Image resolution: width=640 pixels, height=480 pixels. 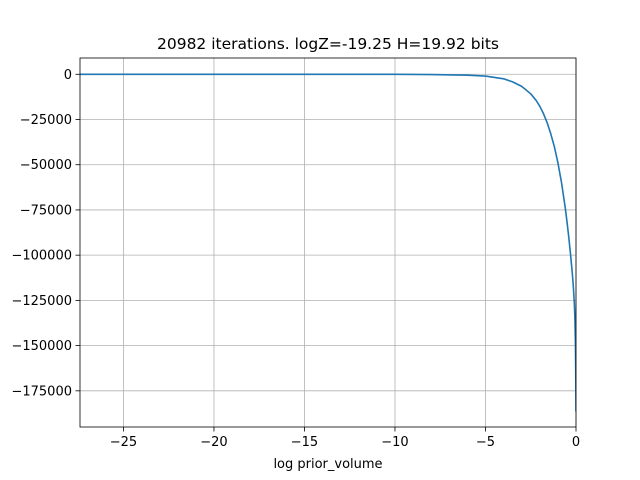 I want to click on y-tick-label: −25000, so click(x=46, y=120).